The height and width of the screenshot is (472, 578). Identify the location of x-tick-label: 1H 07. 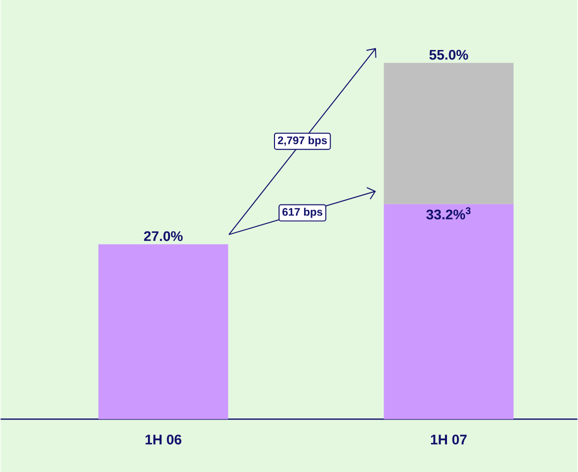
(448, 439).